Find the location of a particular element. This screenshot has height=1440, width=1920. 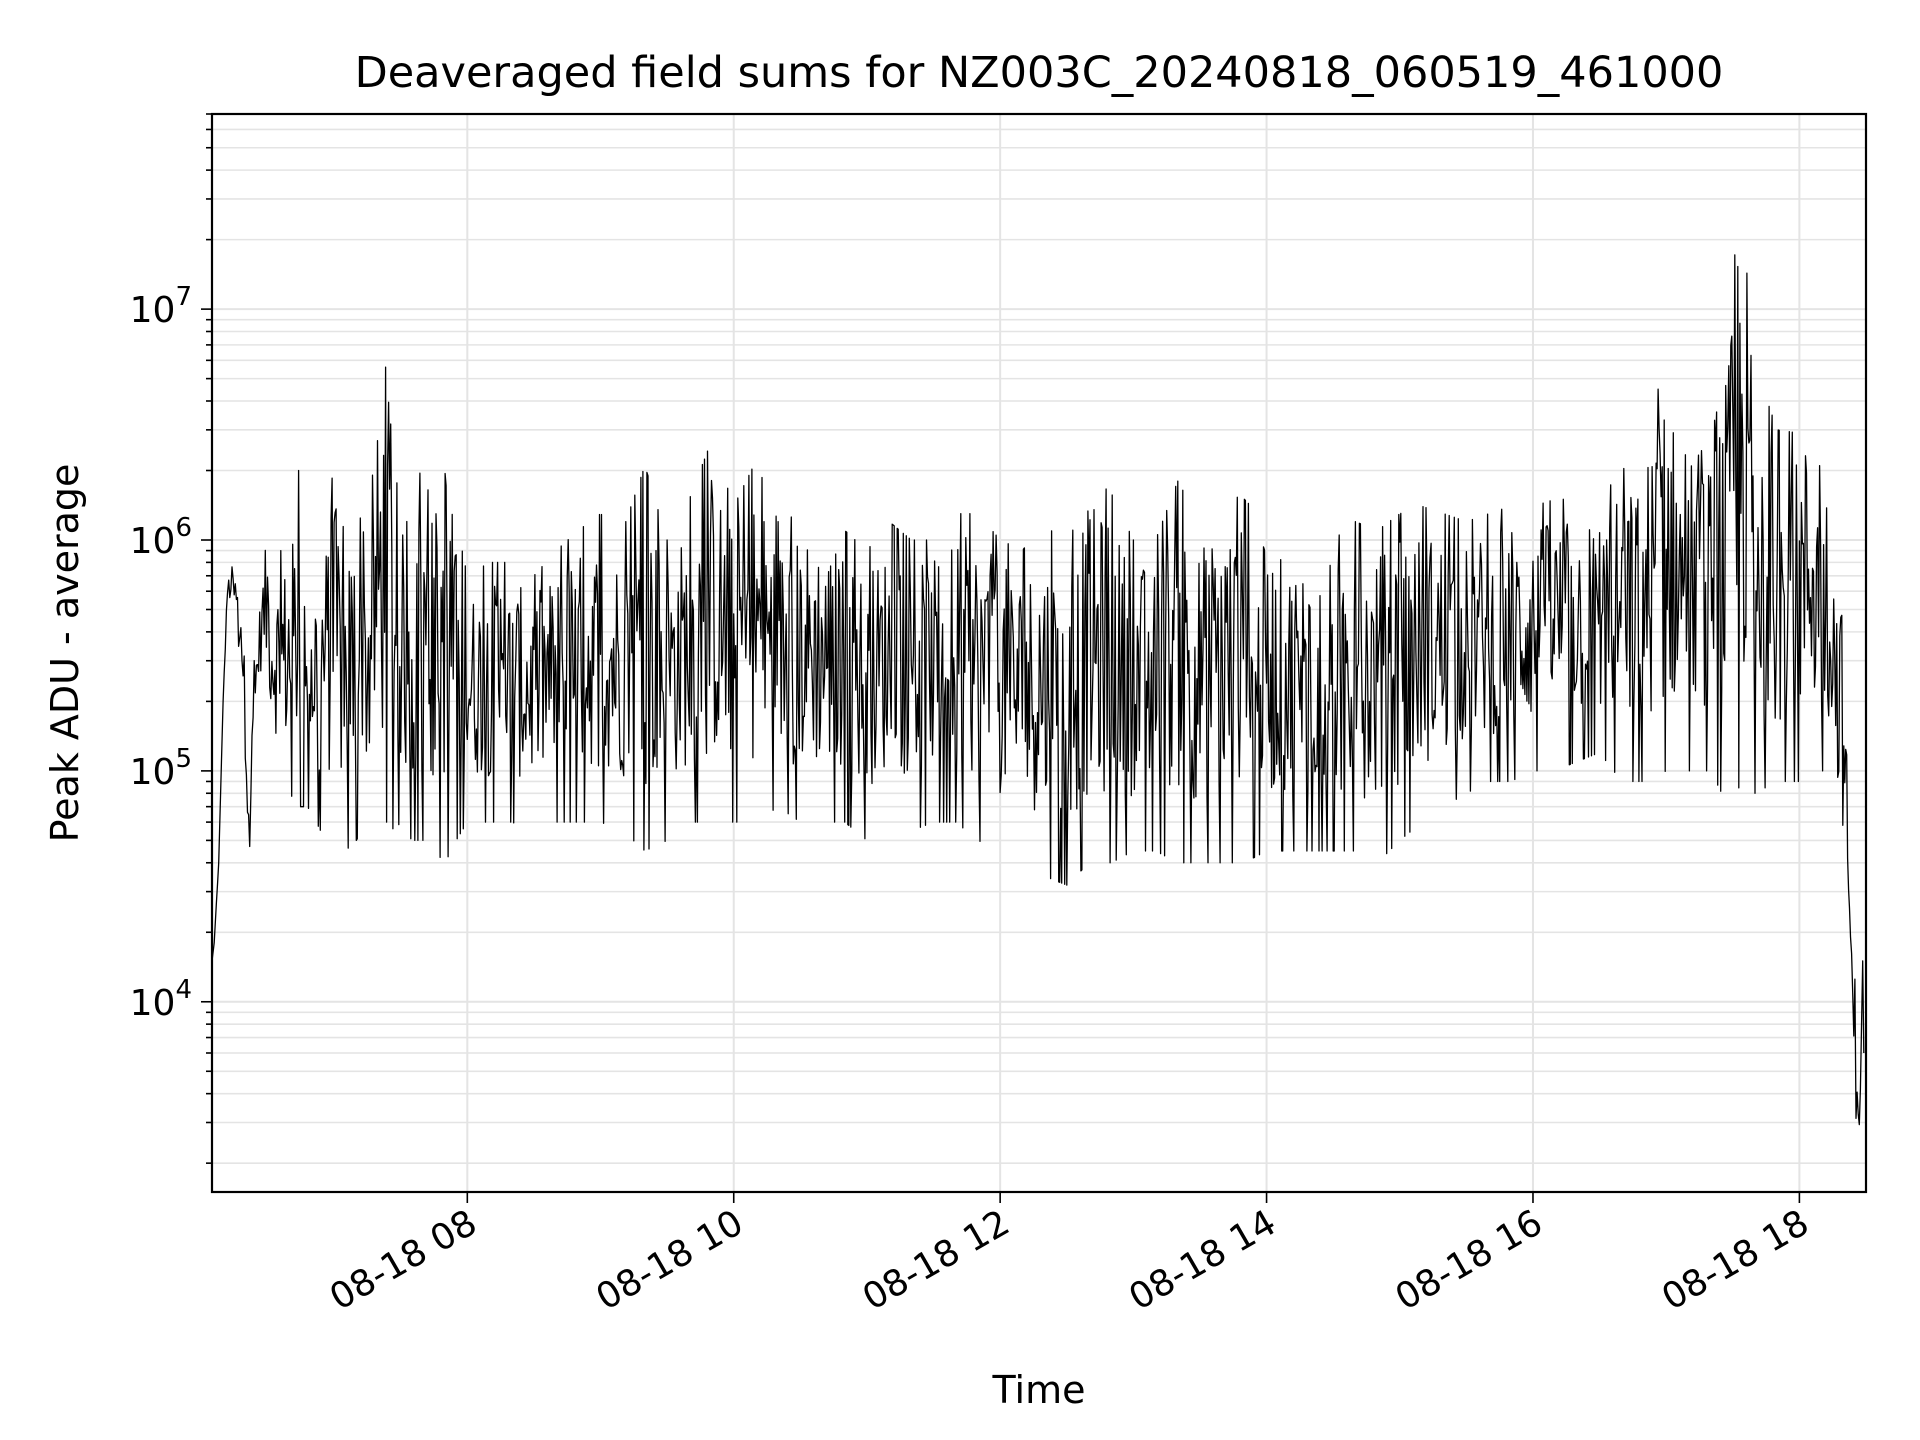

y-tick-label: 10⁴ is located at coordinates (161, 999).